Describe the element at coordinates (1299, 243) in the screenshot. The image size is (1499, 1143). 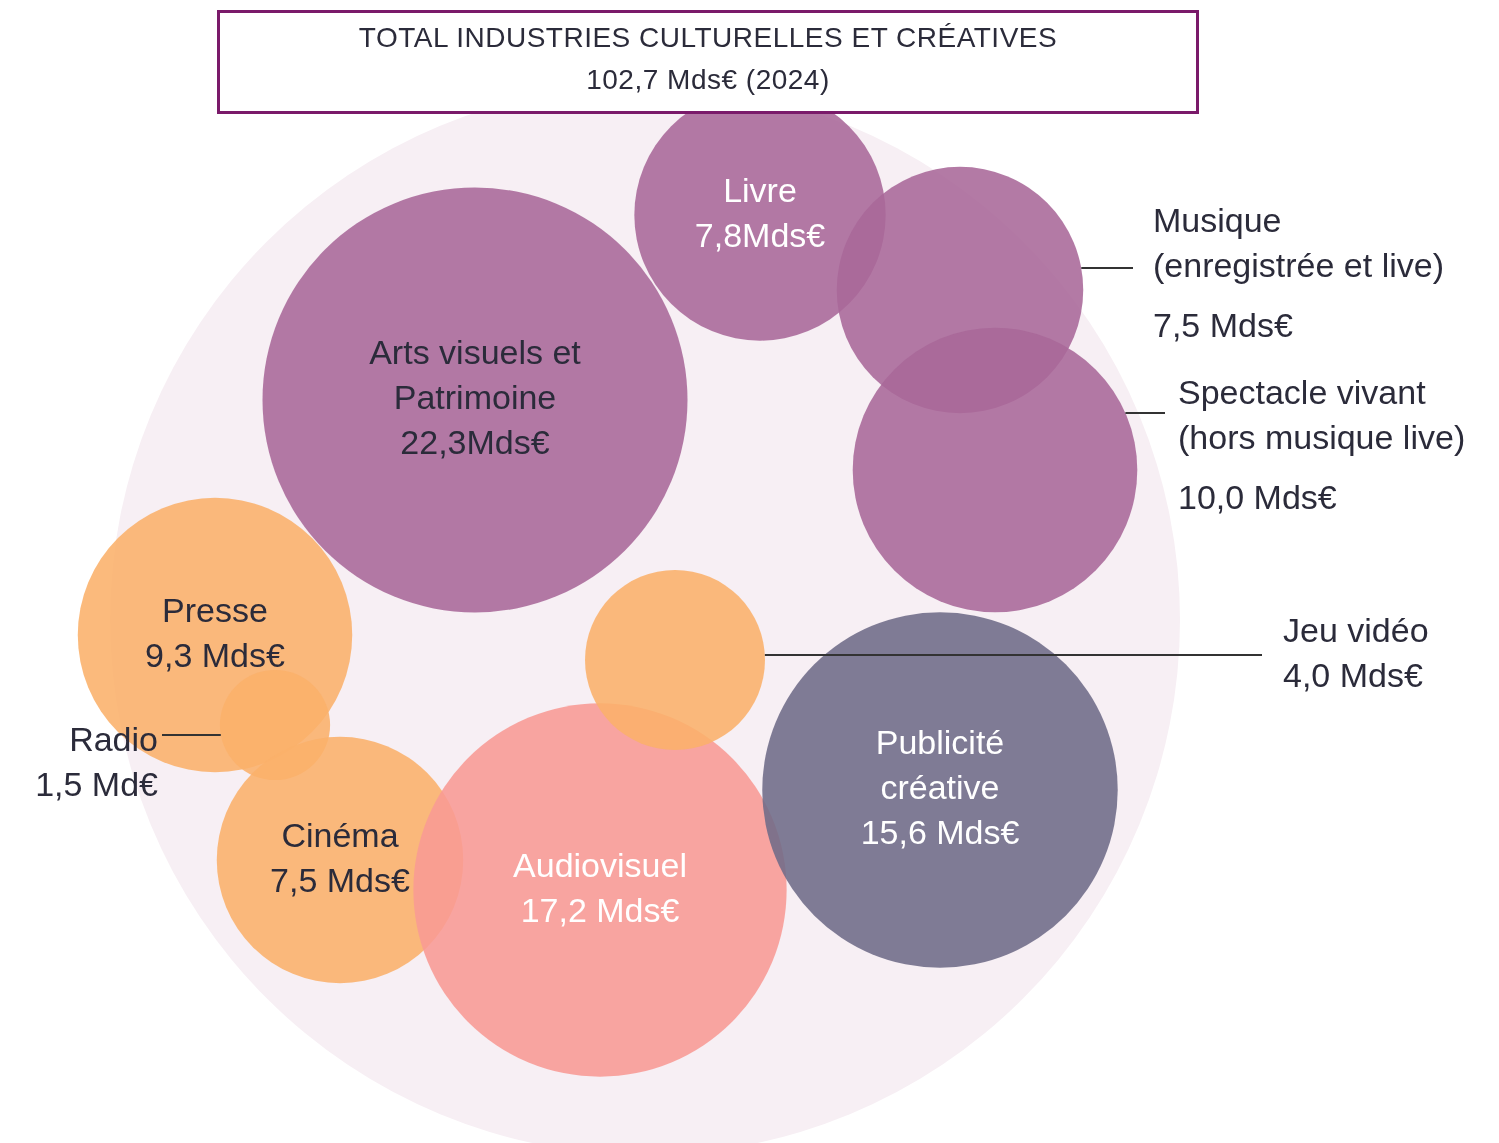
I see `category-label: Musique (enregistrée et live)` at that location.